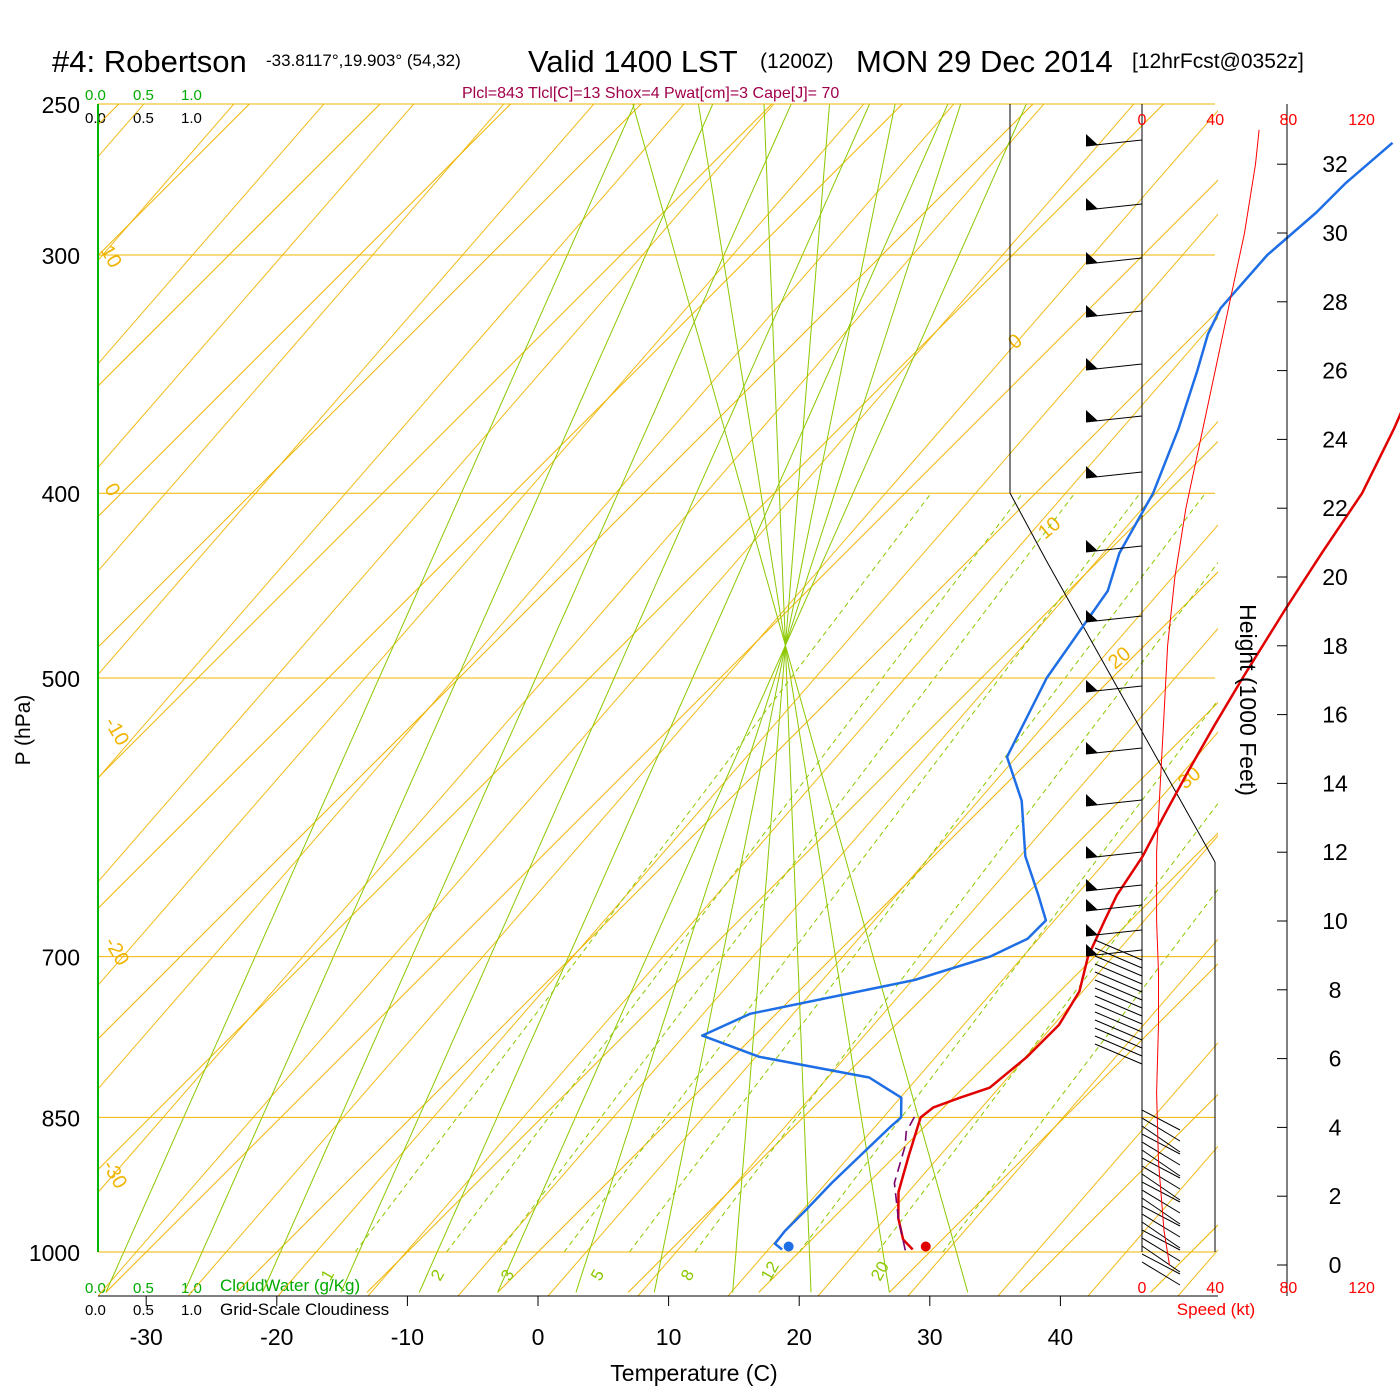 Image resolution: width=1400 pixels, height=1400 pixels. I want to click on height-tick-label: 24, so click(1335, 439).